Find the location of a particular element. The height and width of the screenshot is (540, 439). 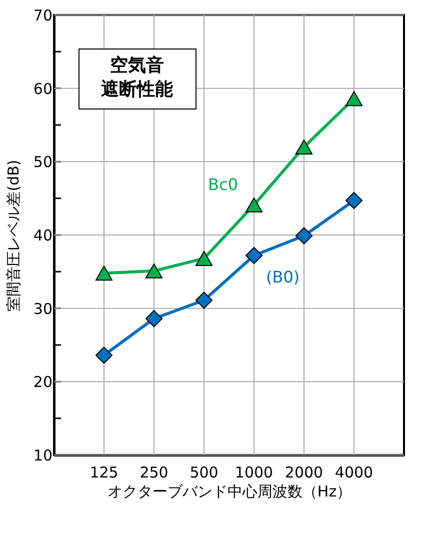

x-tick-label: 4000 is located at coordinates (354, 473).